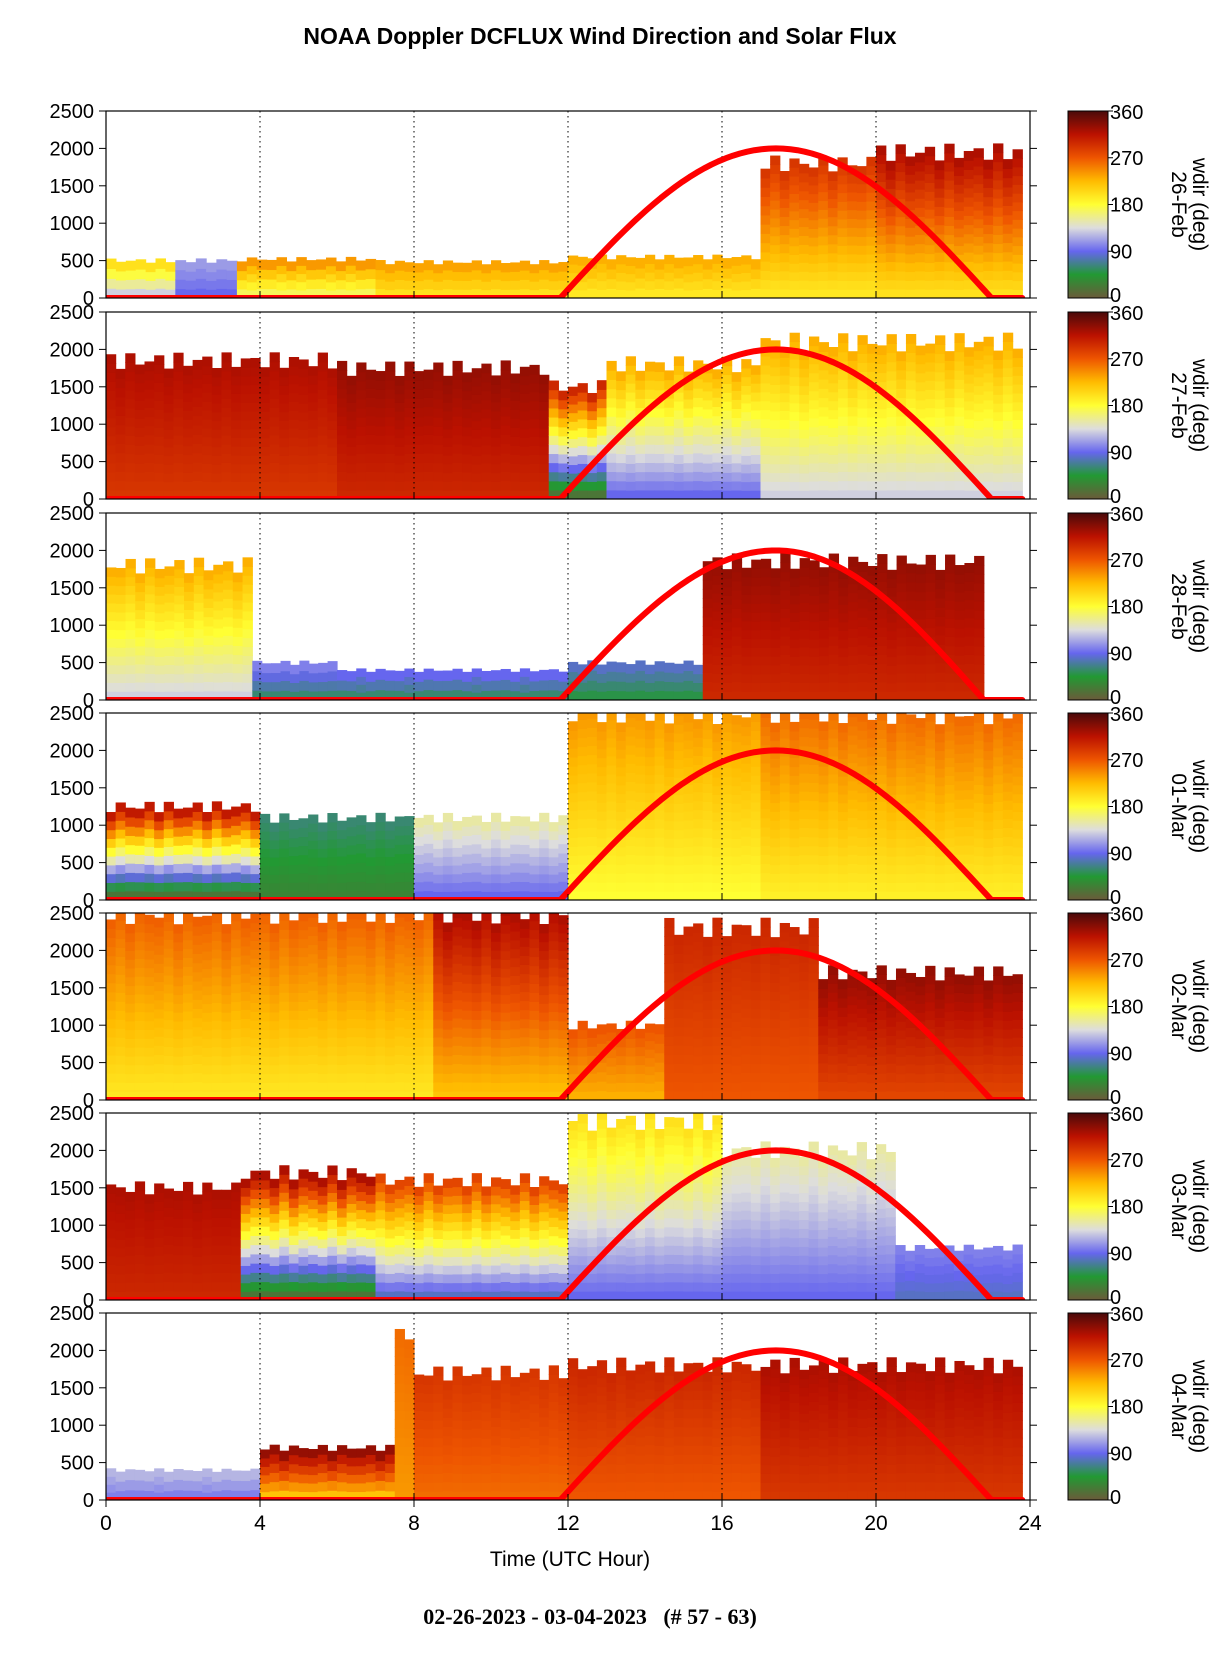  What do you see at coordinates (1088, 606) in the screenshot?
I see `colorbar` at bounding box center [1088, 606].